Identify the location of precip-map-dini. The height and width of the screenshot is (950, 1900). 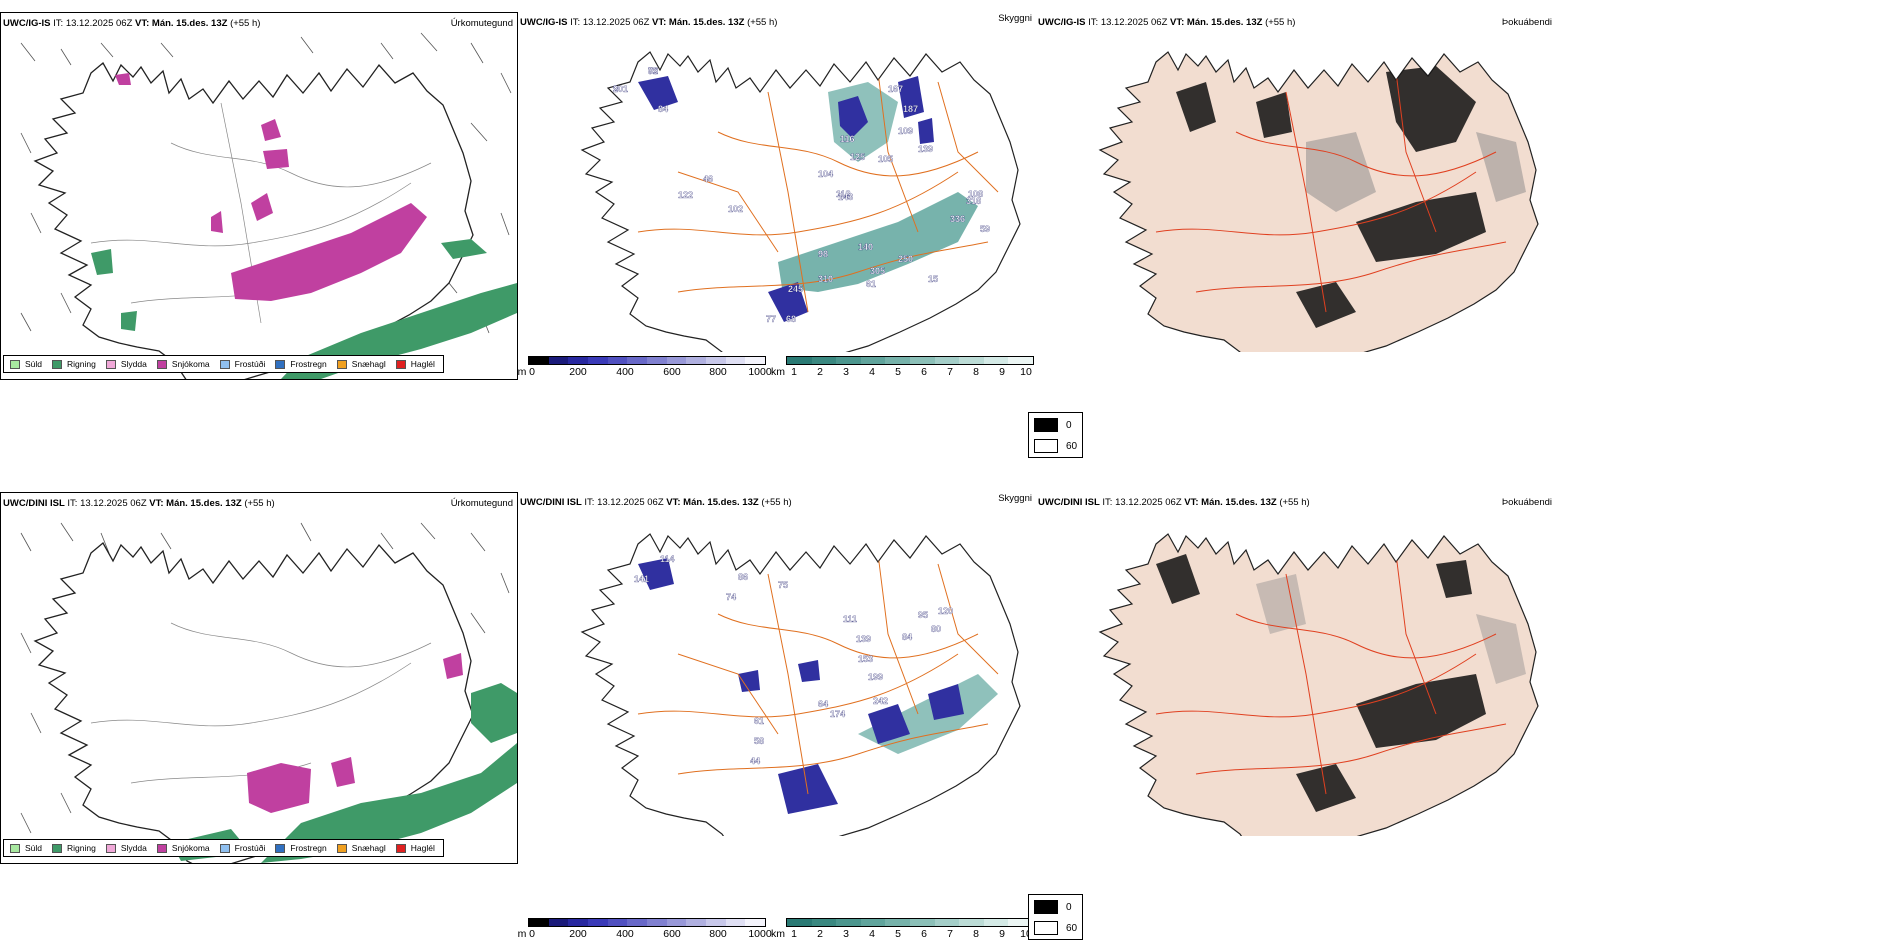
(268, 692).